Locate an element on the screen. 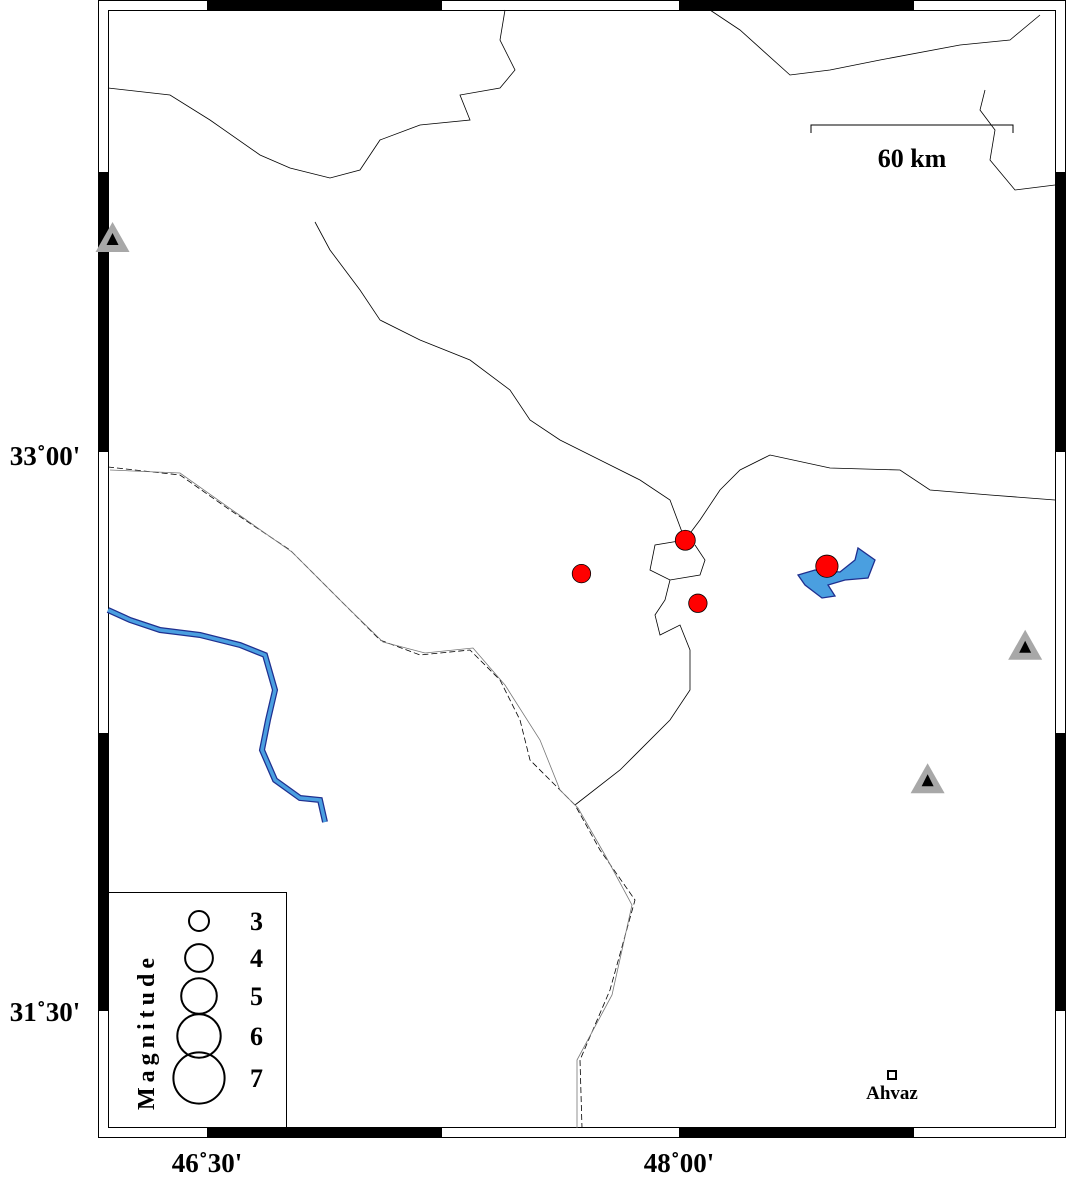 The width and height of the screenshot is (1066, 1177). region-outline is located at coordinates (640, 672).